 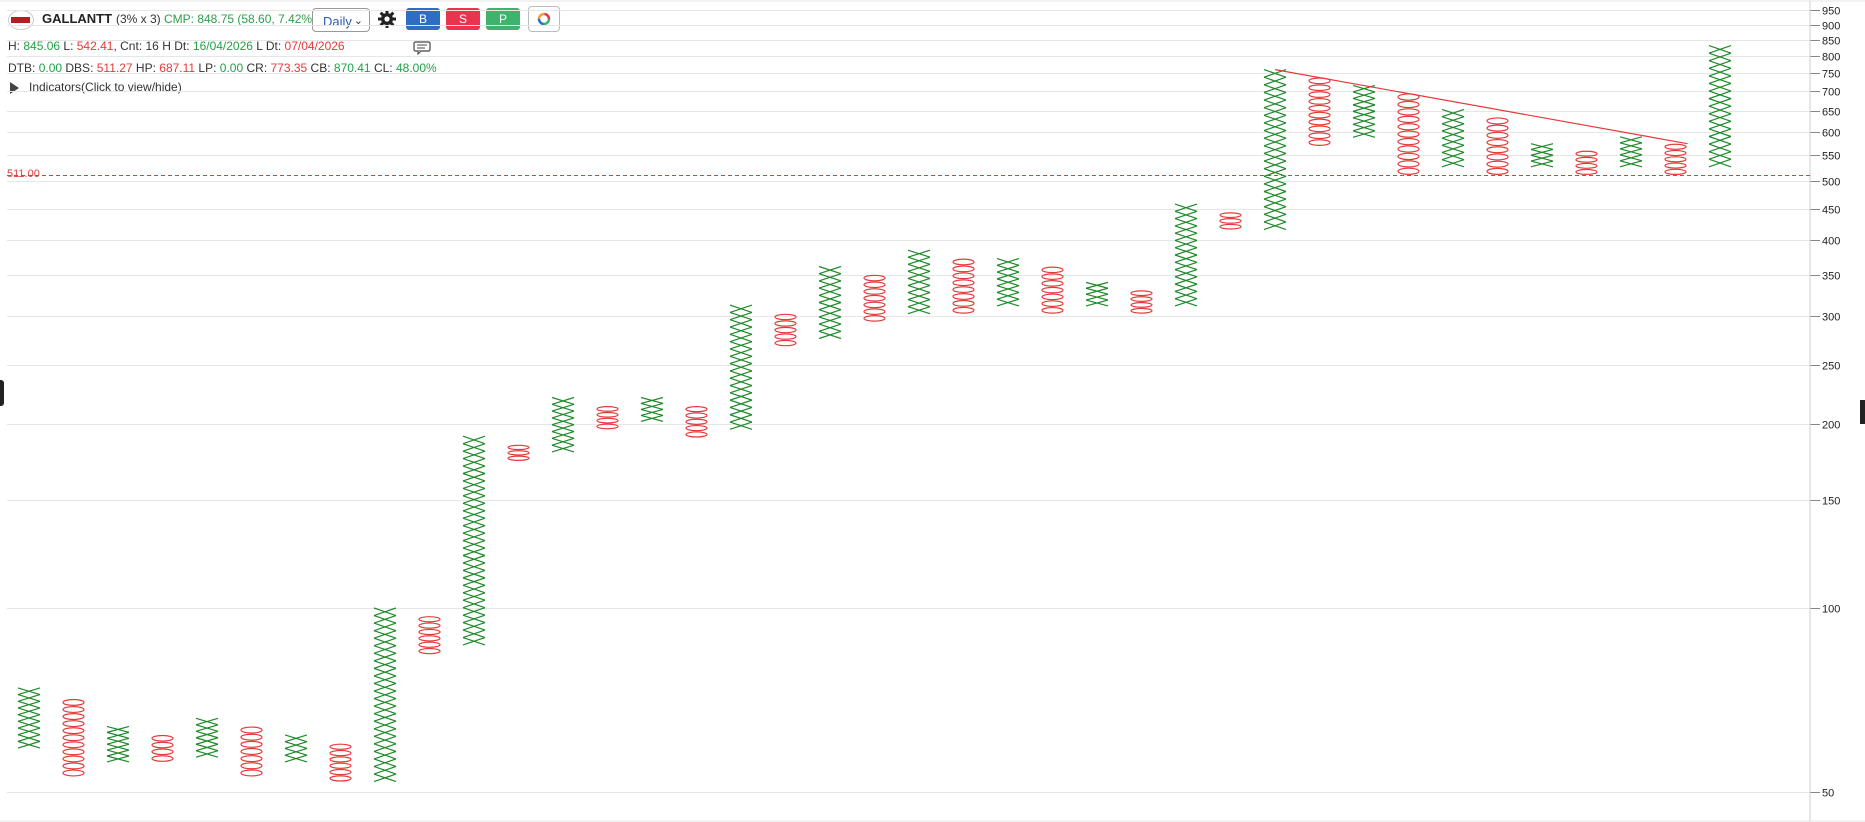 What do you see at coordinates (152, 46) in the screenshot?
I see `count-value: 16` at bounding box center [152, 46].